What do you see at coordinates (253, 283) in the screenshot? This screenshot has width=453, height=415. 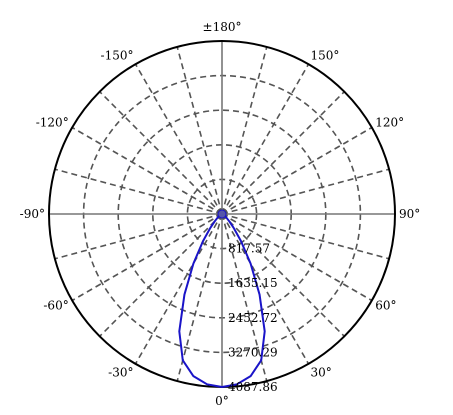 I see `radial-tick-label: 1635.15` at bounding box center [253, 283].